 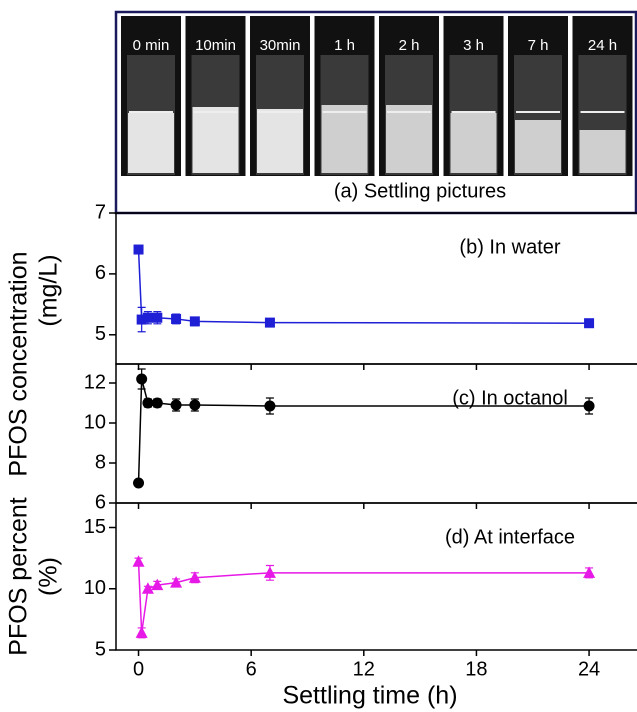 I want to click on y-tick-label: 15, so click(x=95, y=527).